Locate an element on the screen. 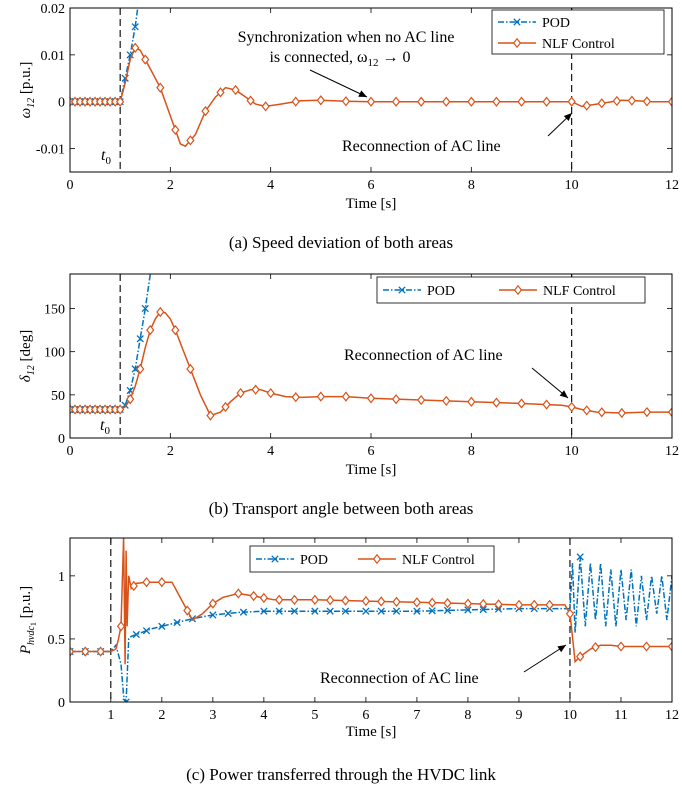 Image resolution: width=682 pixels, height=792 pixels. y-axis-subscript: 12 is located at coordinates (31, 370).